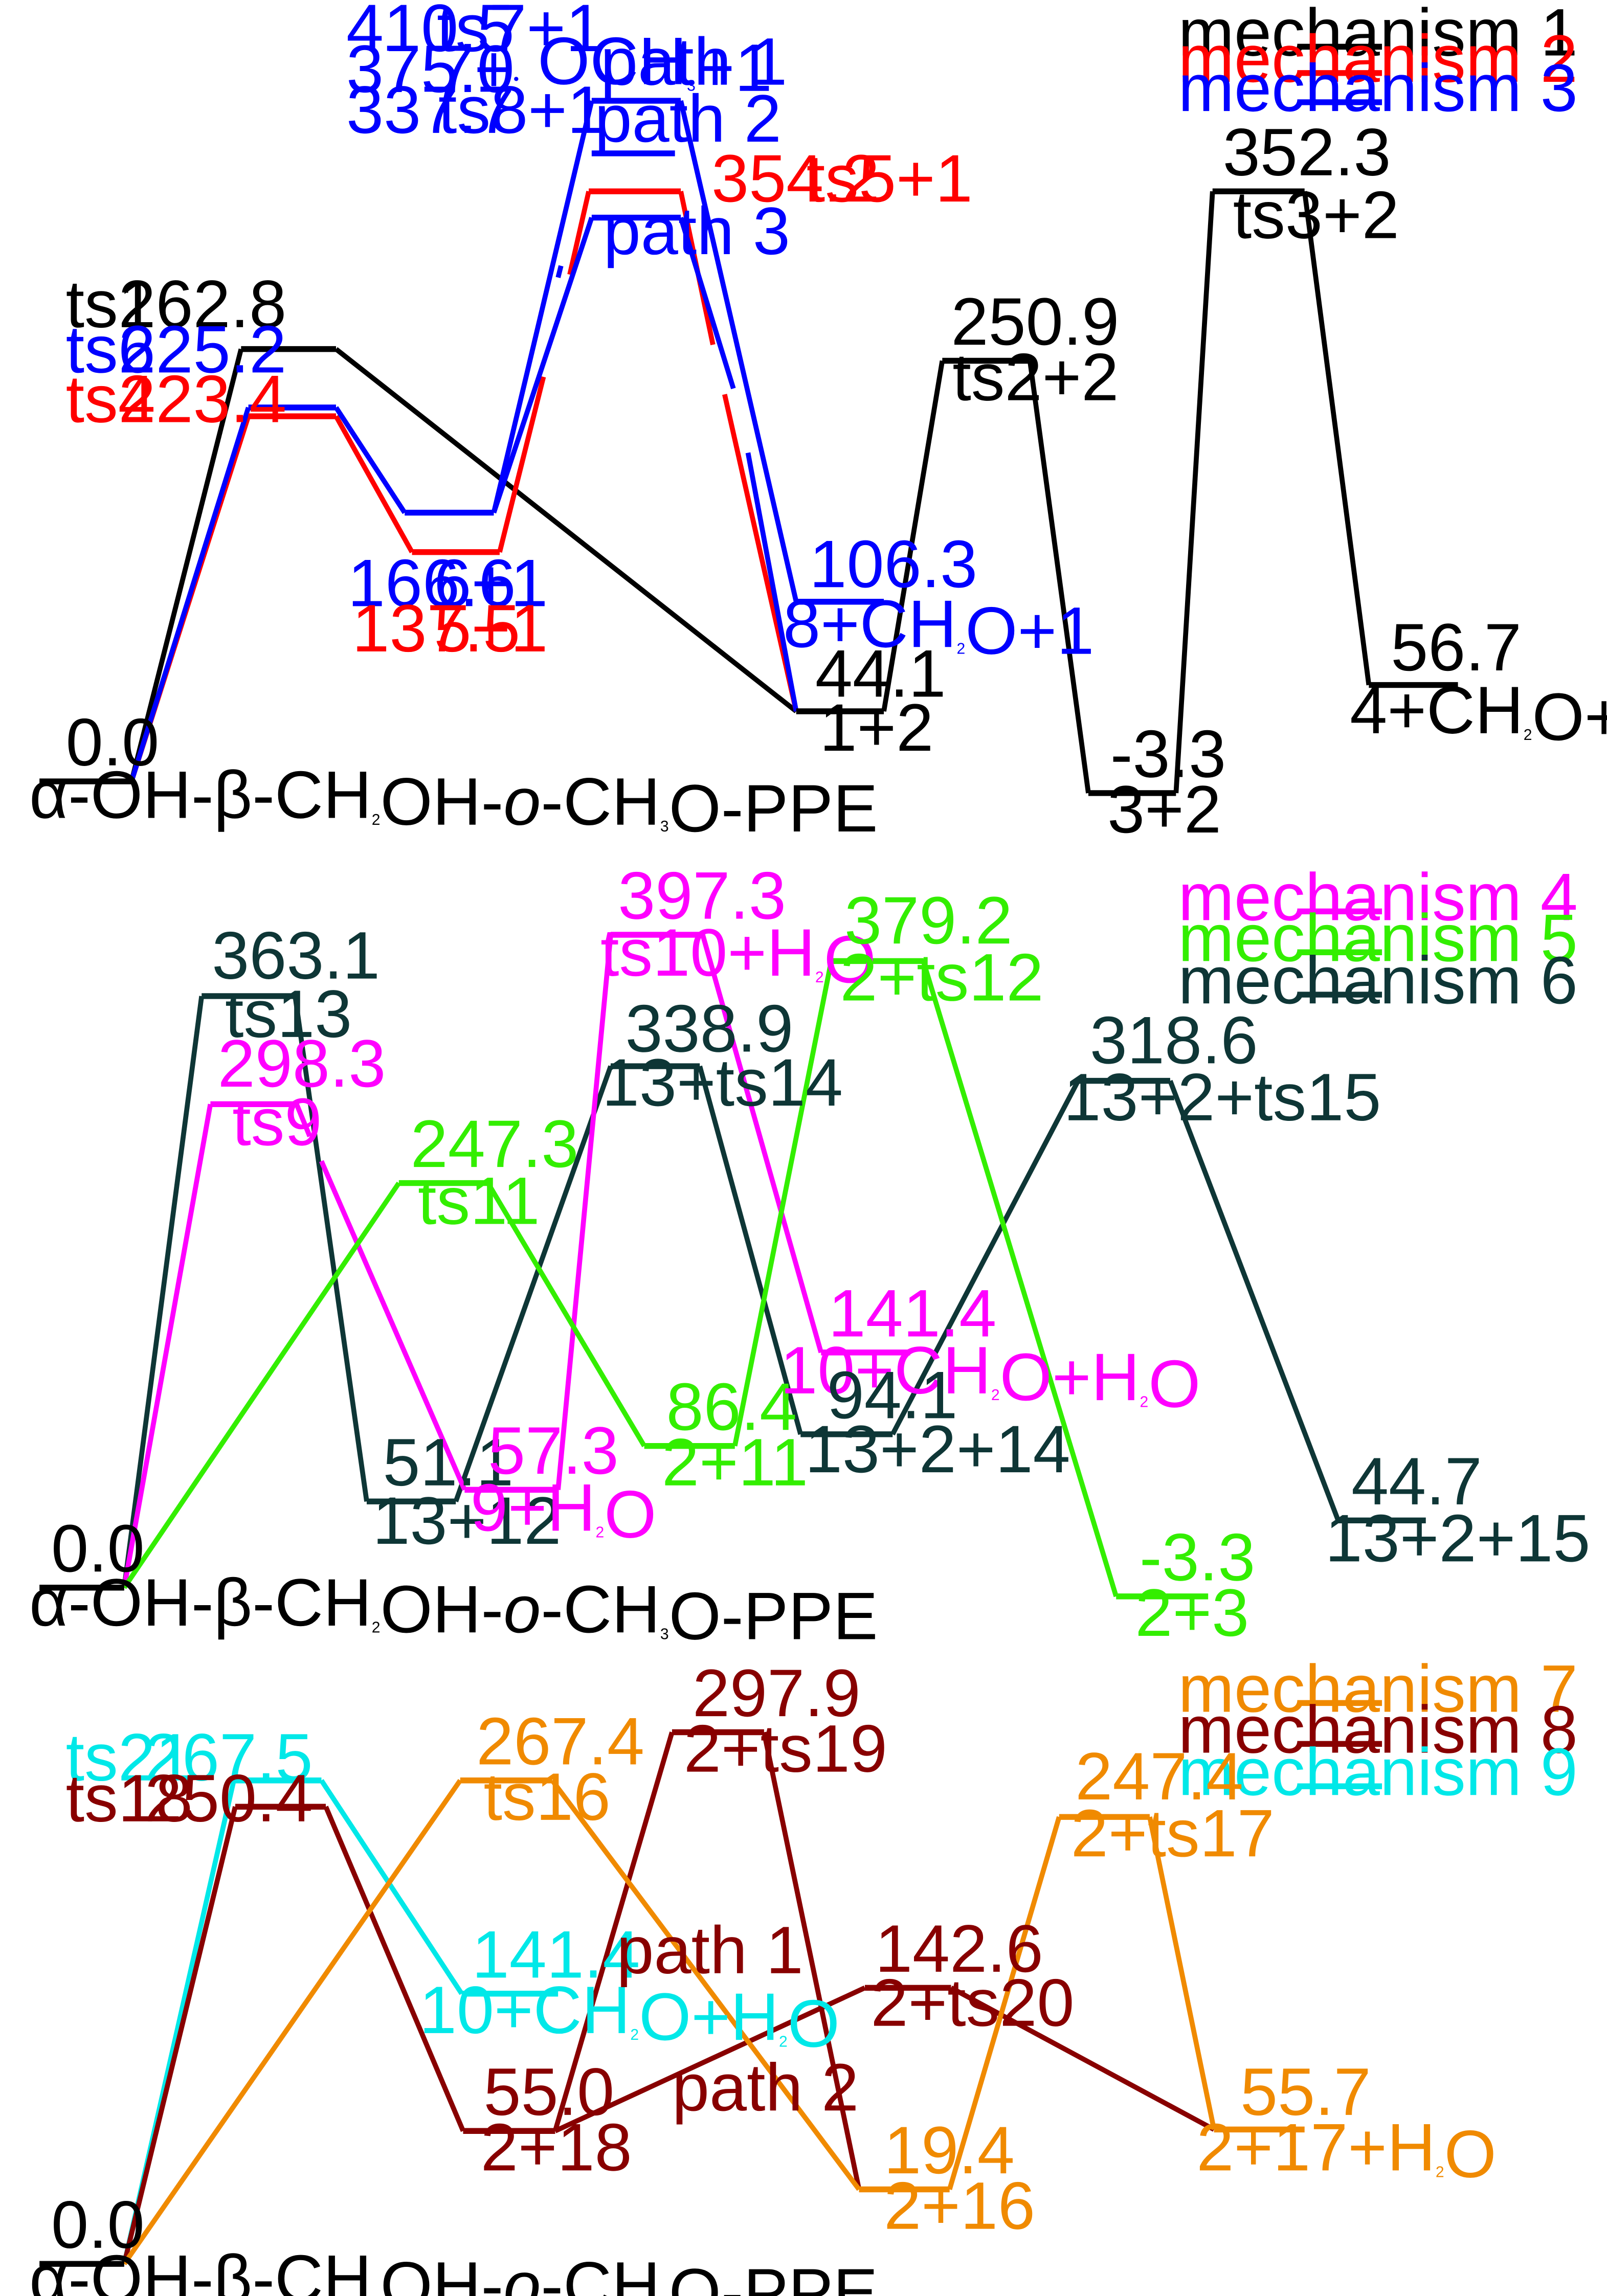 This screenshot has width=1607, height=2296. Describe the element at coordinates (113, 743) in the screenshot. I see `label-t-start-val: 0.0` at that location.